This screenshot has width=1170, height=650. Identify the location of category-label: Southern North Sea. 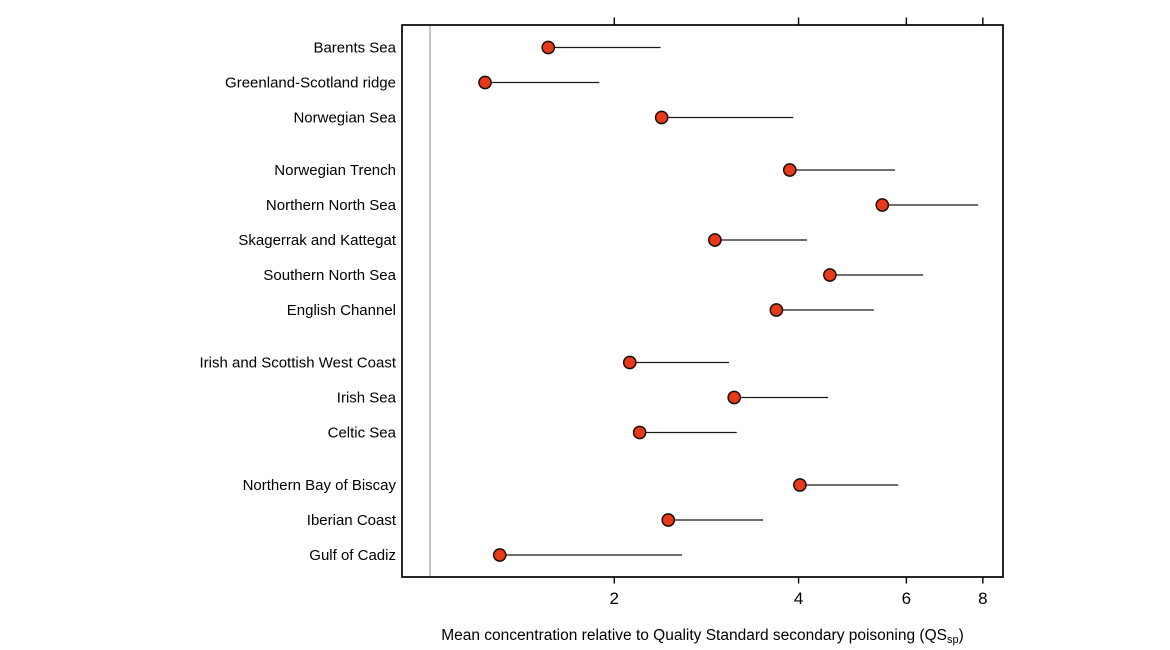
(329, 275).